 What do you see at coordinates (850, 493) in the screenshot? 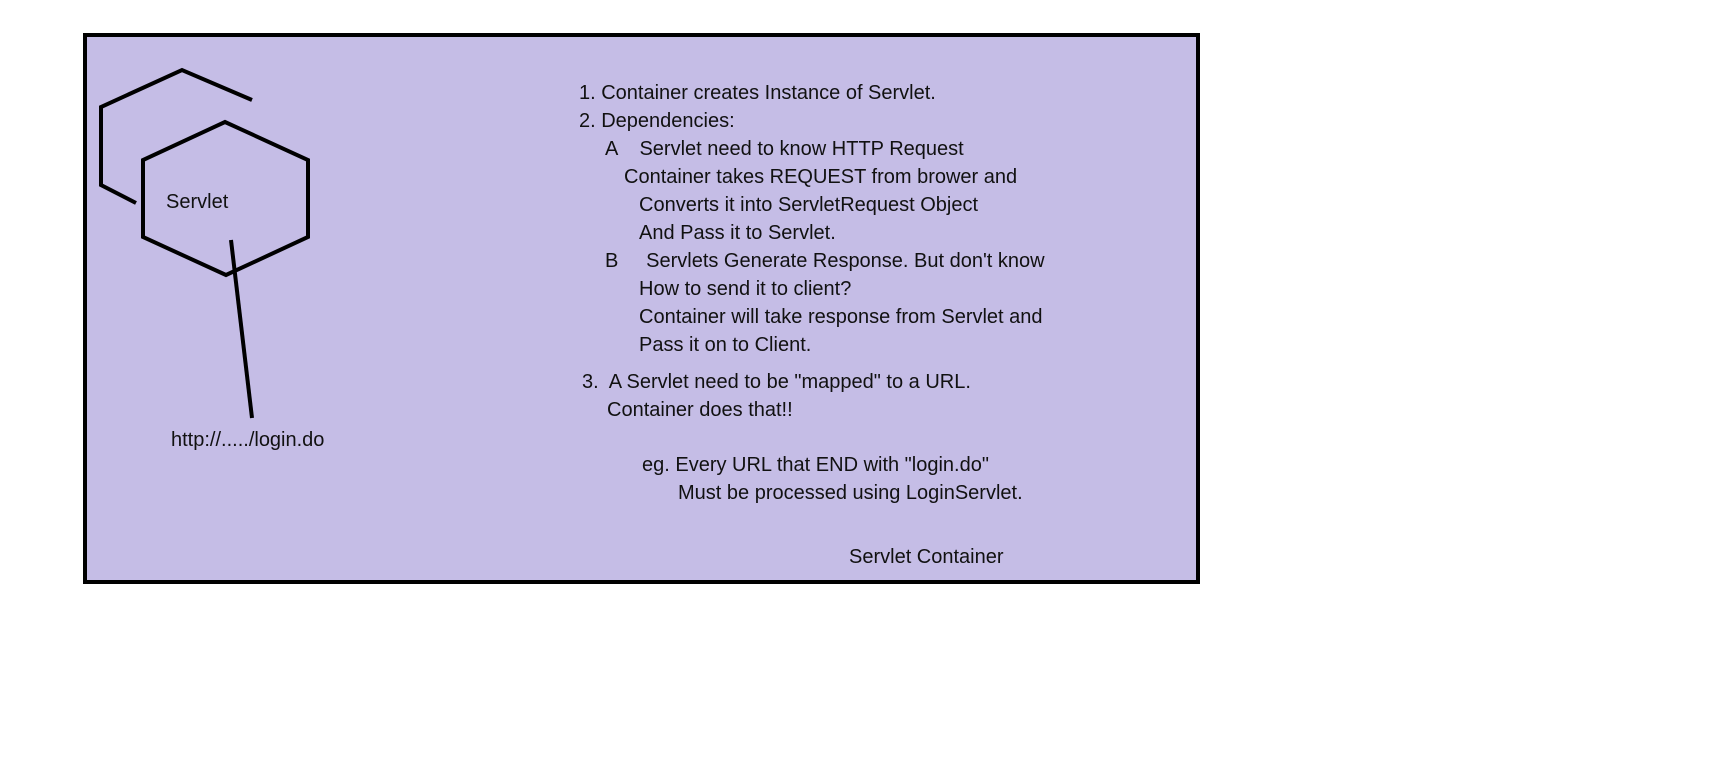
I see `note-line: Must be processed using LoginServlet.` at bounding box center [850, 493].